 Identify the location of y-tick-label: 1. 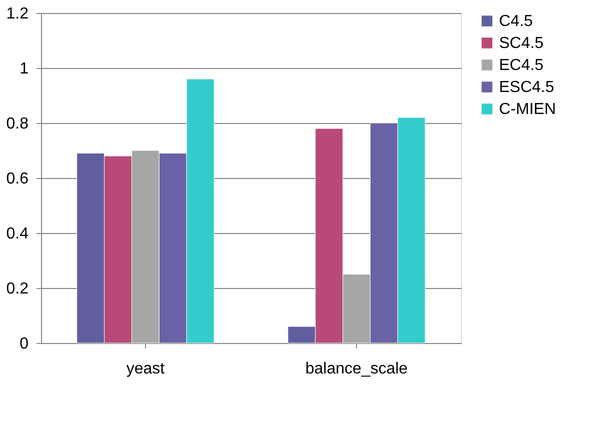
(24, 69).